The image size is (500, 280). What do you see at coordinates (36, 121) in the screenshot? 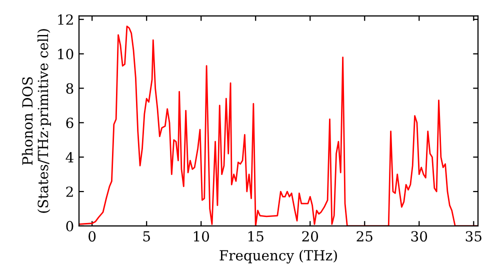
I see `y-axis-title: Phonon DOS (States/THz·primitive cell)` at bounding box center [36, 121].